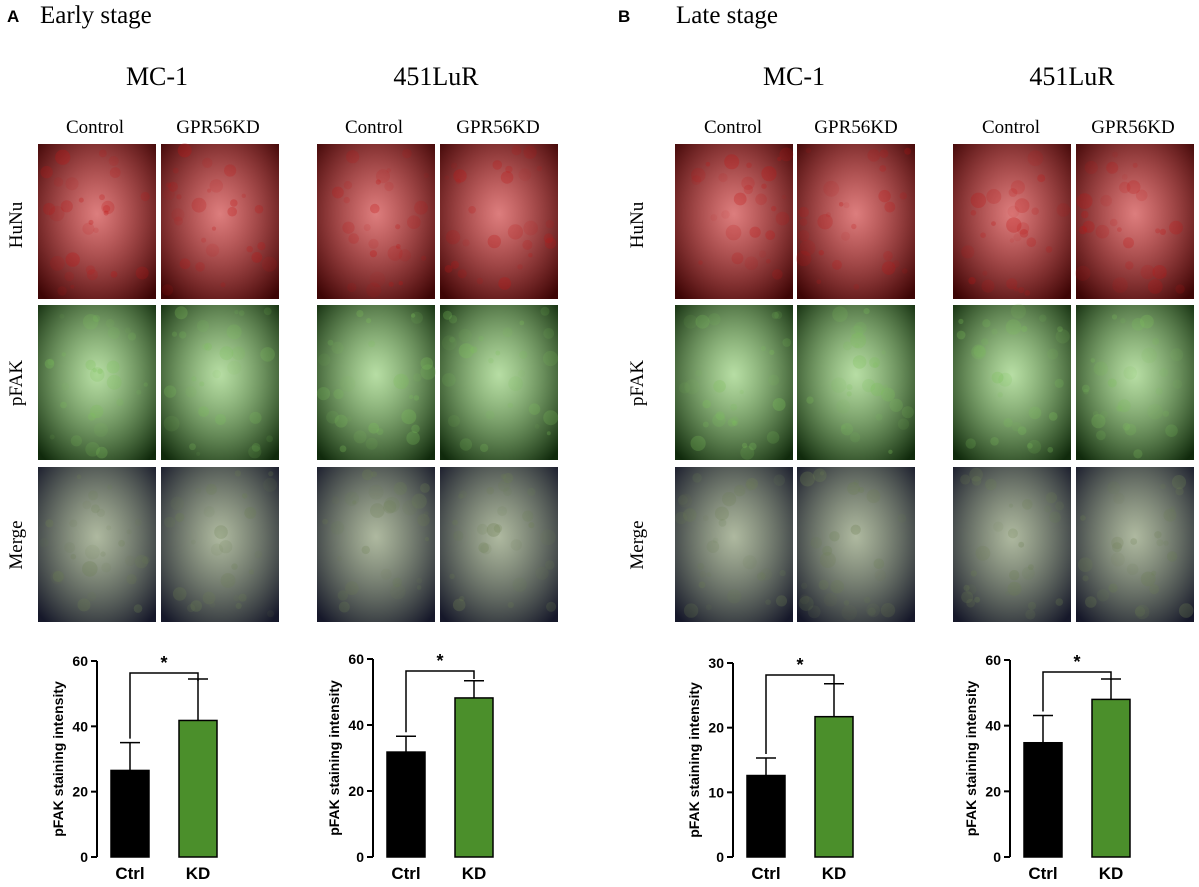 Image resolution: width=1199 pixels, height=887 pixels. I want to click on micrograph-b-451lur-gpr56kd-merge, so click(1135, 544).